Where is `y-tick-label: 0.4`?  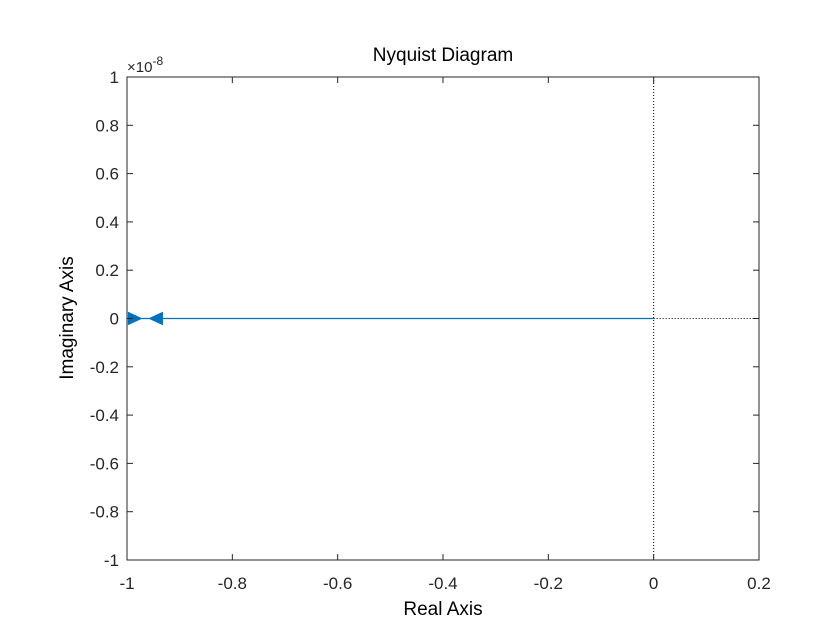 y-tick-label: 0.4 is located at coordinates (107, 222).